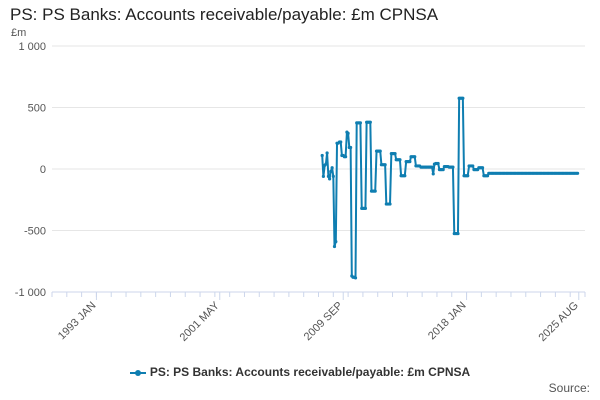  Describe the element at coordinates (569, 388) in the screenshot. I see `source-credit: Source:` at that location.